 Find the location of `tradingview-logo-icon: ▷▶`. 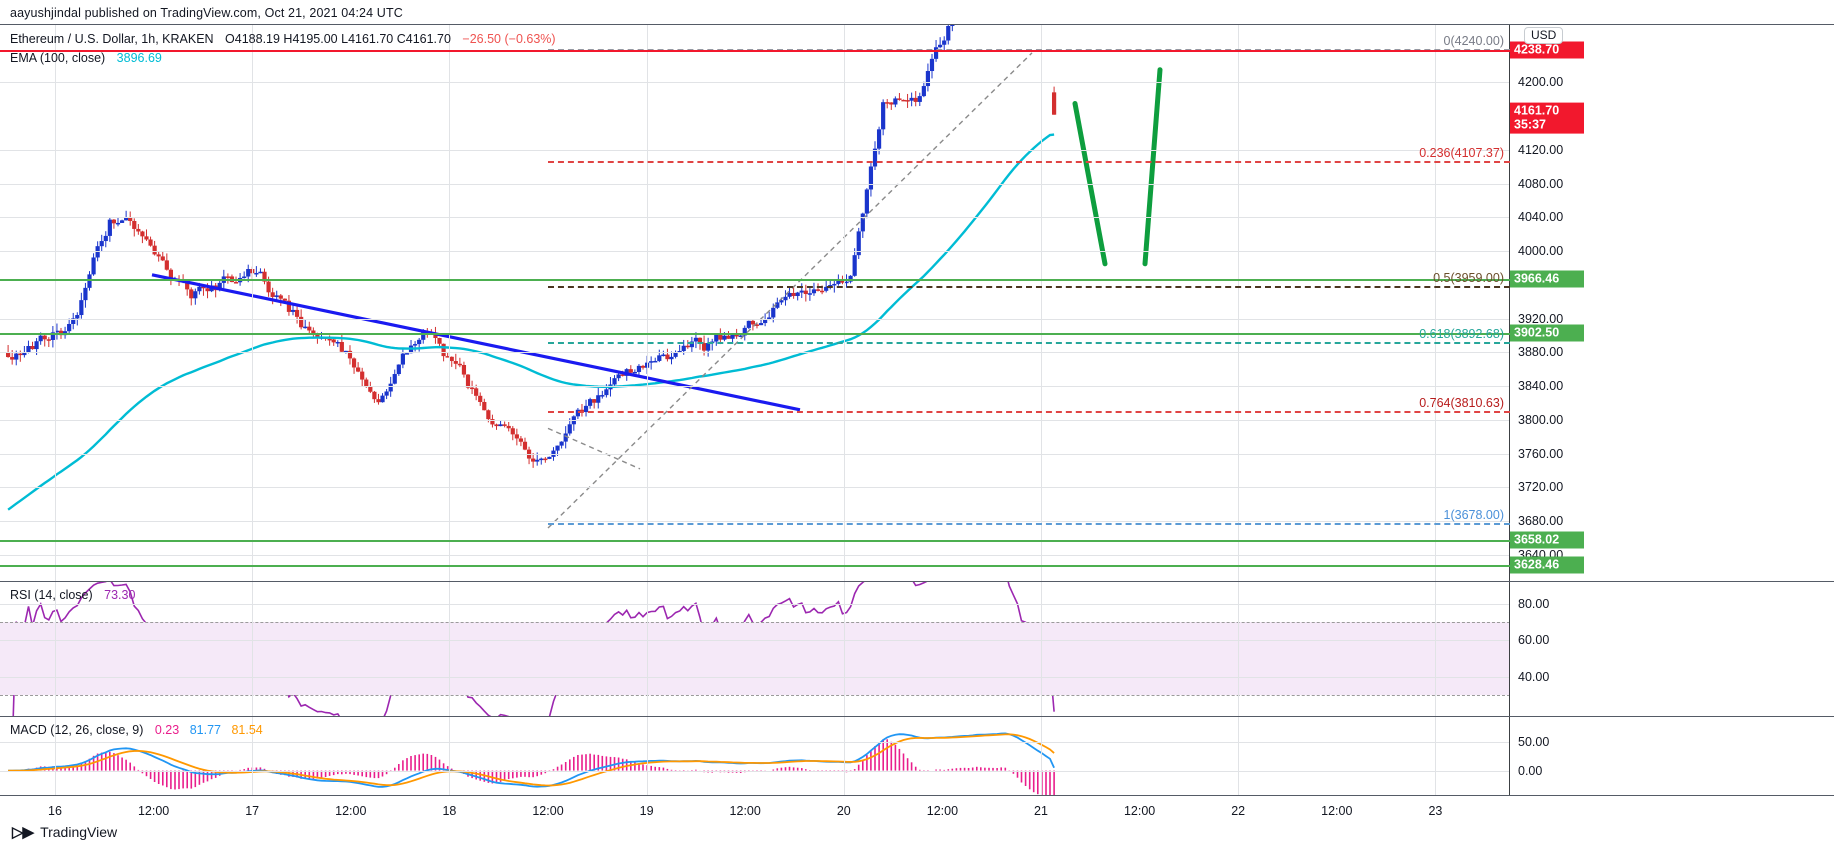

tradingview-logo-icon: ▷▶ is located at coordinates (23, 832).